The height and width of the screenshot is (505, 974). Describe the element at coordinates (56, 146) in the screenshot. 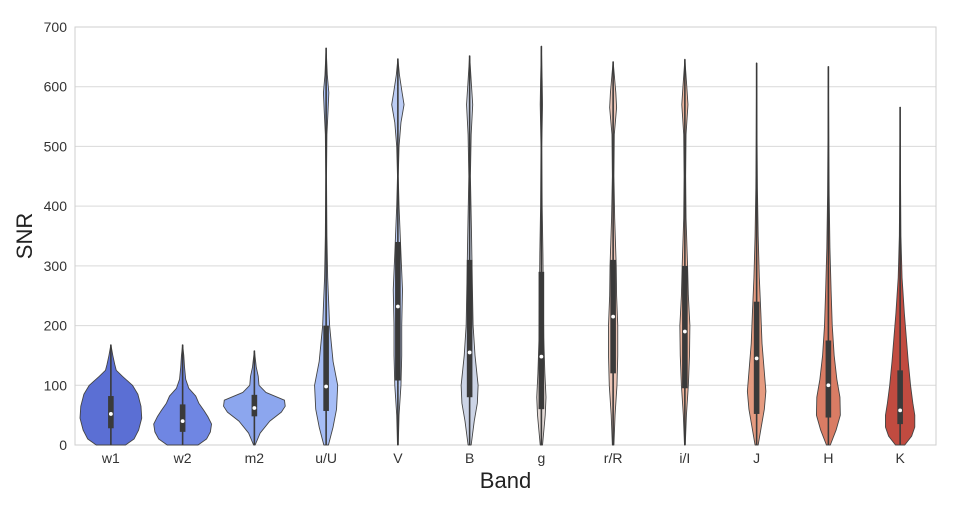

I see `y-tick-label: 500` at that location.